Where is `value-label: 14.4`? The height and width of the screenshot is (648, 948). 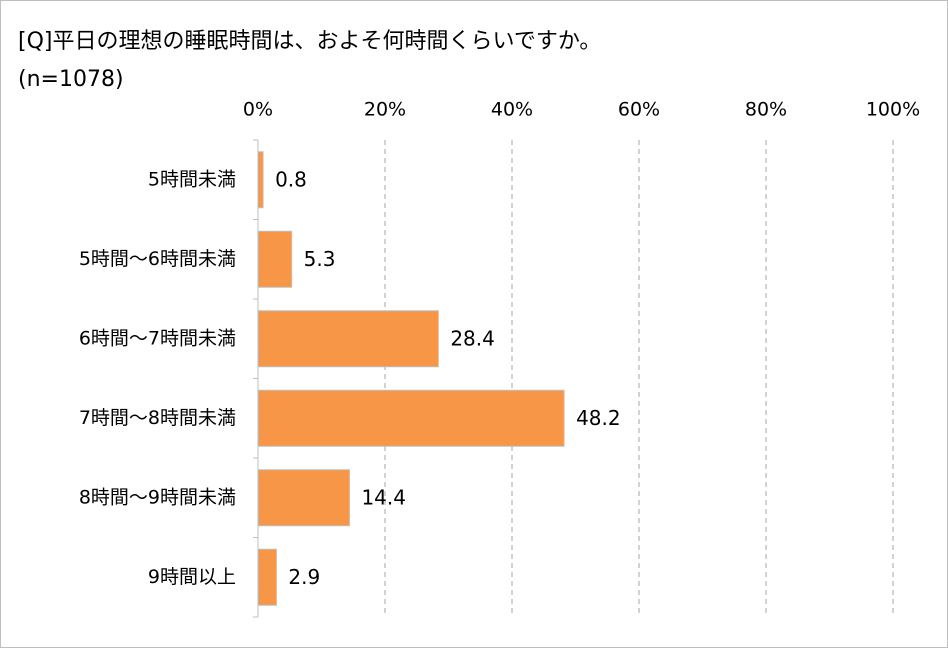
value-label: 14.4 is located at coordinates (383, 497).